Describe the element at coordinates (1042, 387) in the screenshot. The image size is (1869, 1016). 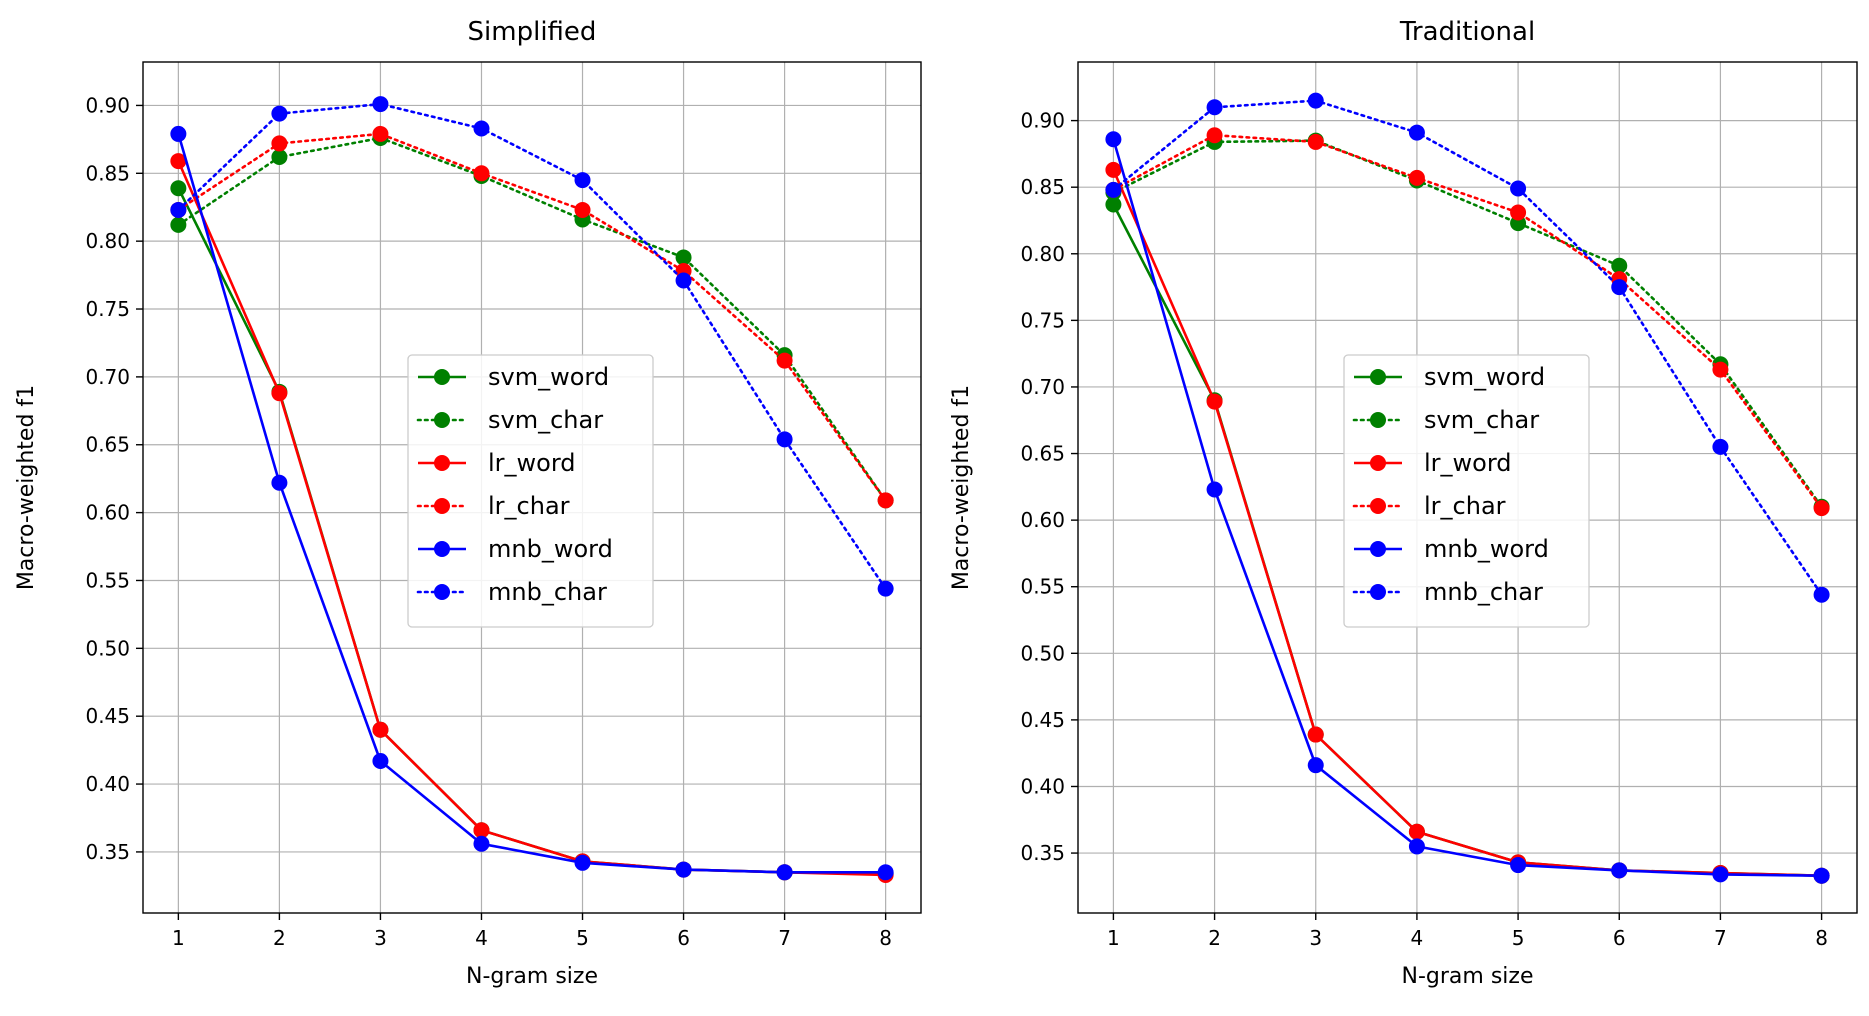
I see `y-tick-label: 0.70` at that location.